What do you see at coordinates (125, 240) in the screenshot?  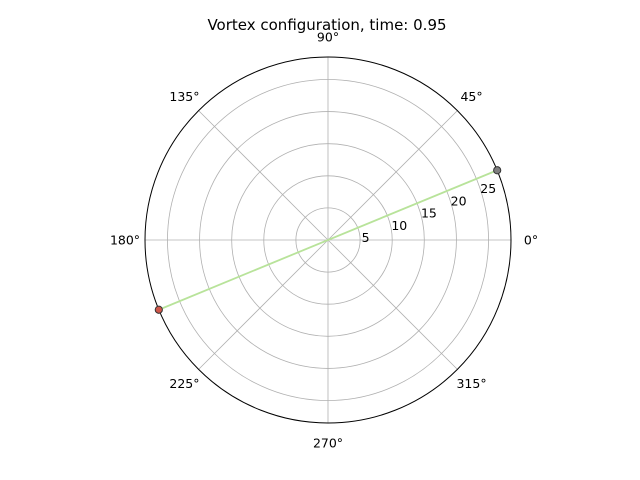 I see `theta-tick-label-180: 180°` at bounding box center [125, 240].